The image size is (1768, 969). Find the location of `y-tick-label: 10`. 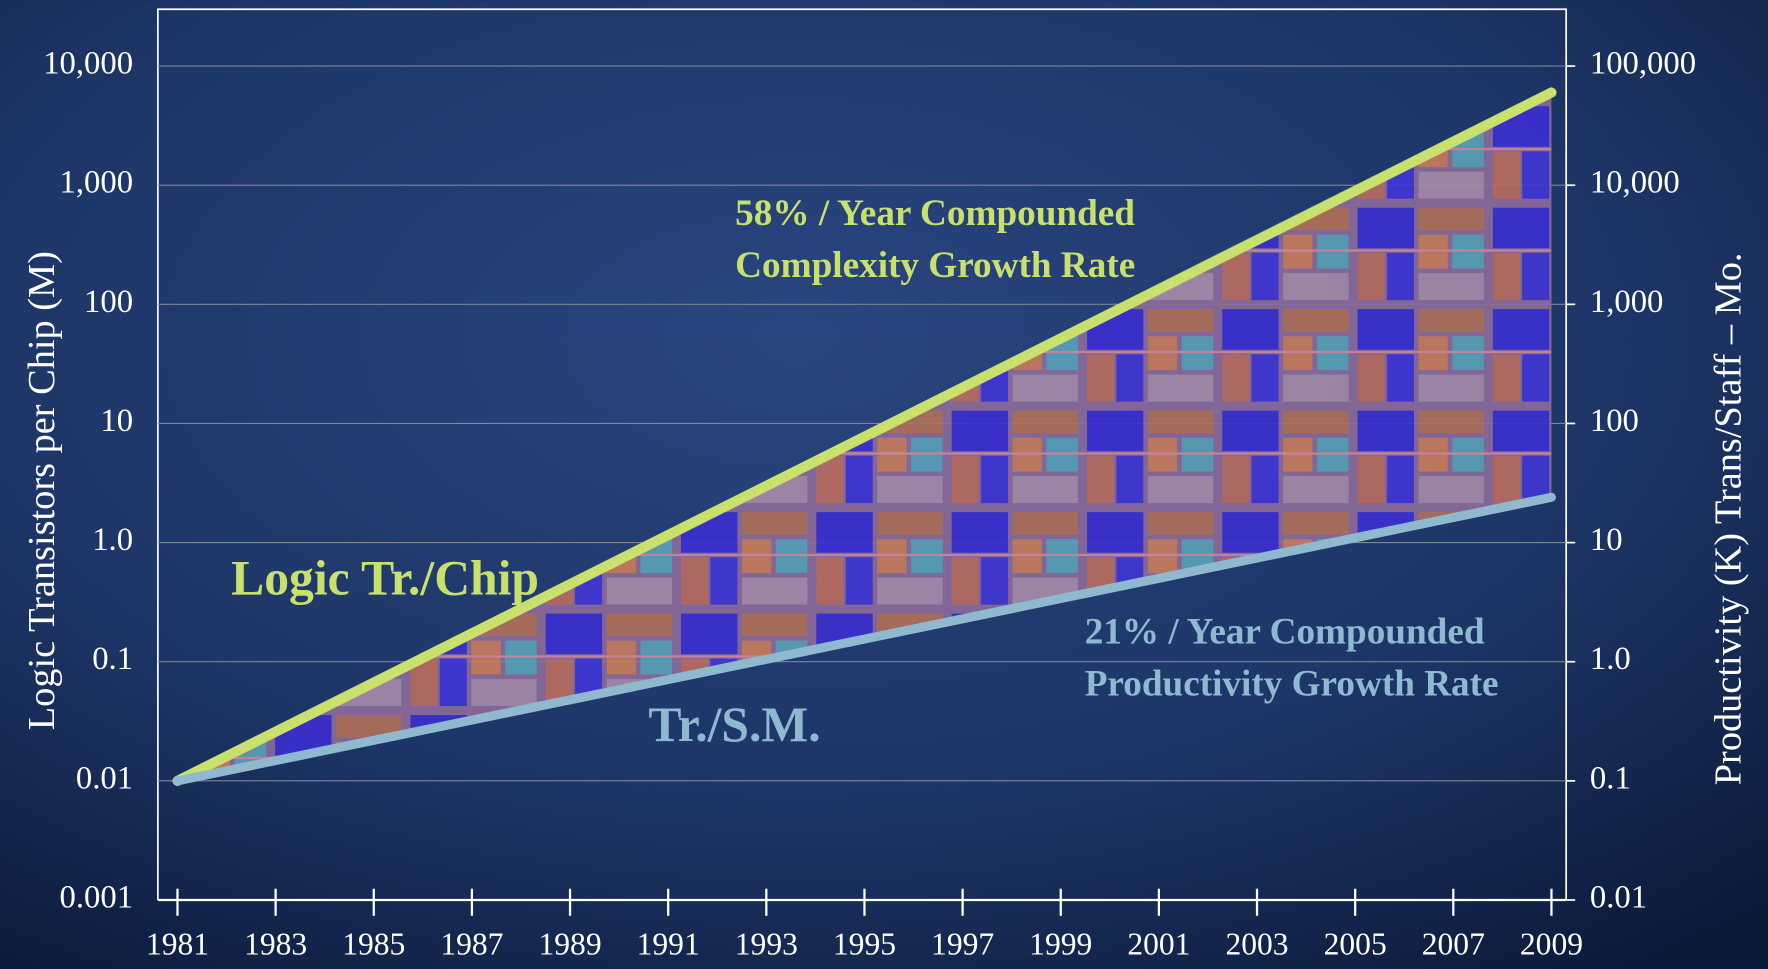

y-tick-label: 10 is located at coordinates (116, 421).